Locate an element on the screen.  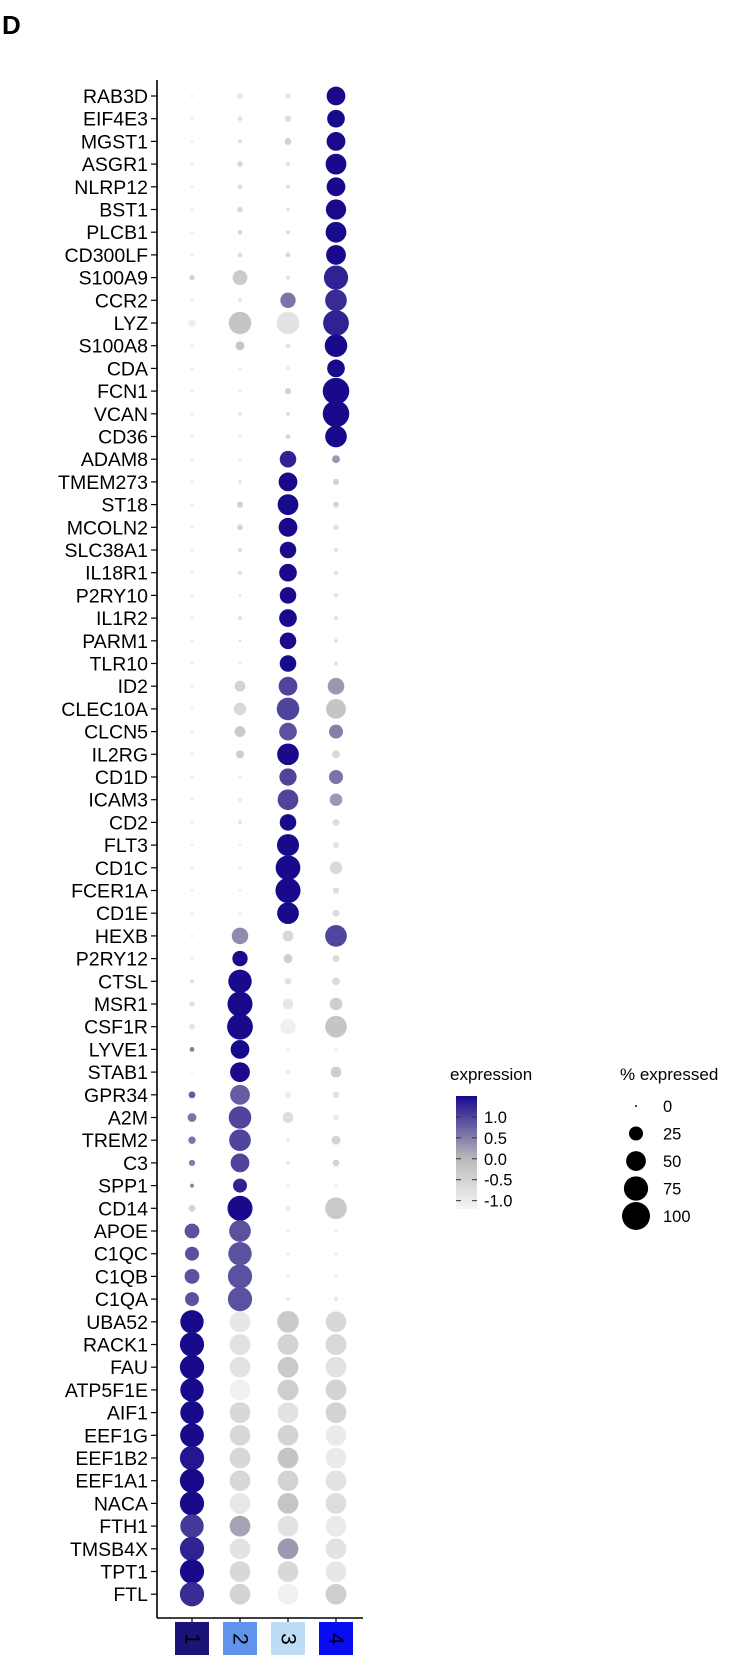
gene-label-c1qc: C1QC is located at coordinates (121, 1255).